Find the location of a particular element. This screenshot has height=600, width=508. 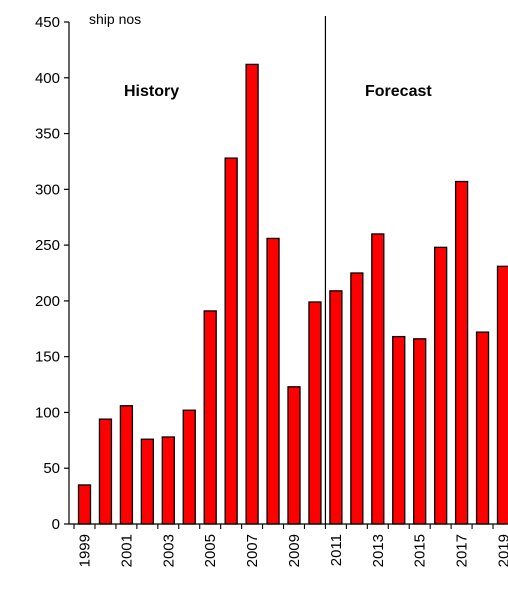

x-tick-label-2009: 2009 is located at coordinates (294, 550).